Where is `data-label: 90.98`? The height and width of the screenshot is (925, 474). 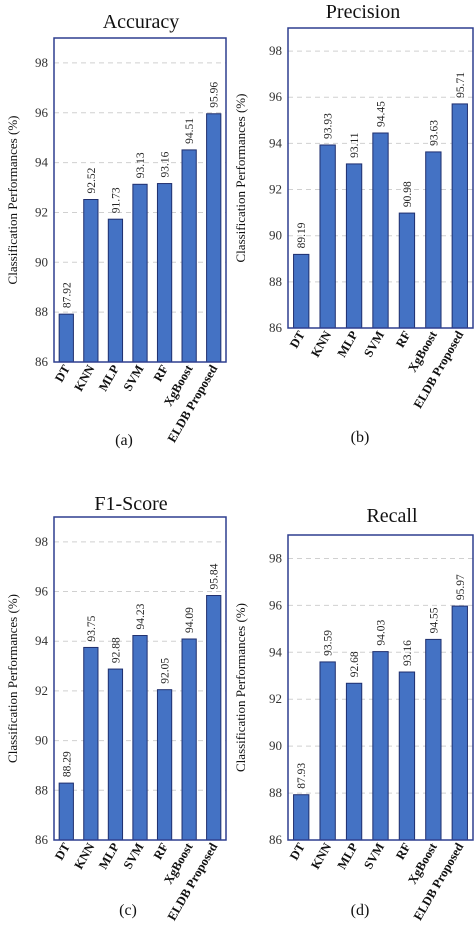
data-label: 90.98 is located at coordinates (408, 194).